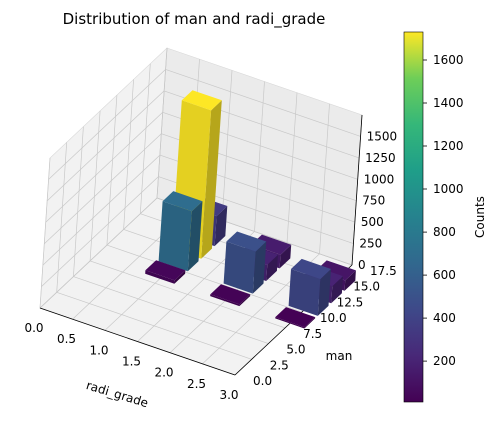 The height and width of the screenshot is (424, 497). Describe the element at coordinates (413, 217) in the screenshot. I see `colorbar` at that location.